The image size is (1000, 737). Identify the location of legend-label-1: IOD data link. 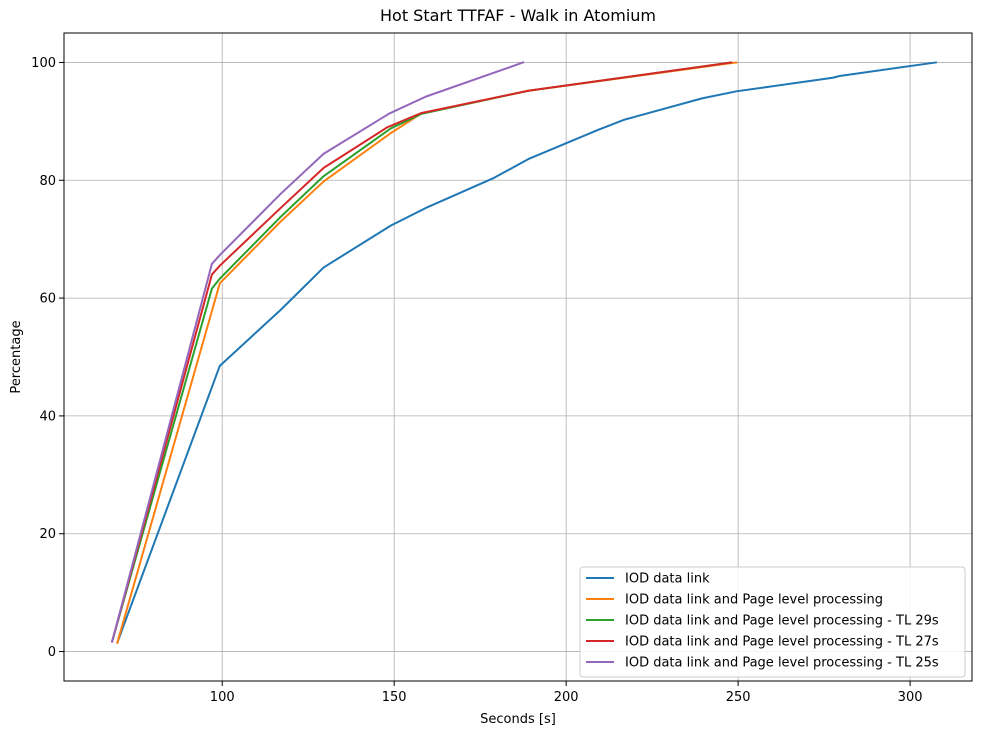
(667, 579).